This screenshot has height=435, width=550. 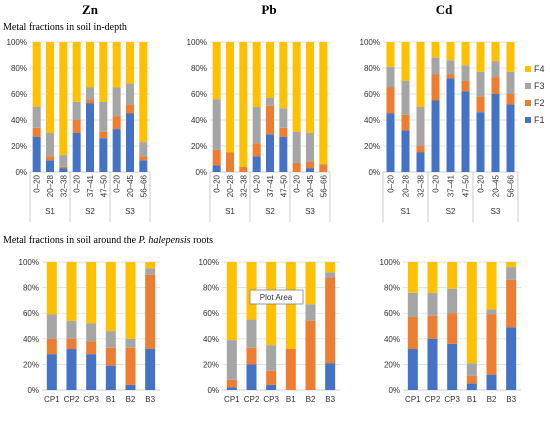 I want to click on y-tick-label: 80%, so click(x=31, y=288).